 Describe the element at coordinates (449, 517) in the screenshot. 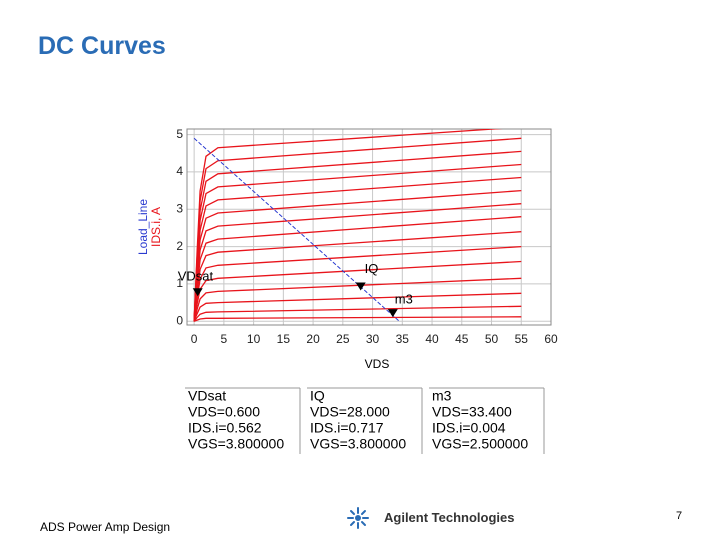

I see `logo-text: Agilent Technologies` at that location.